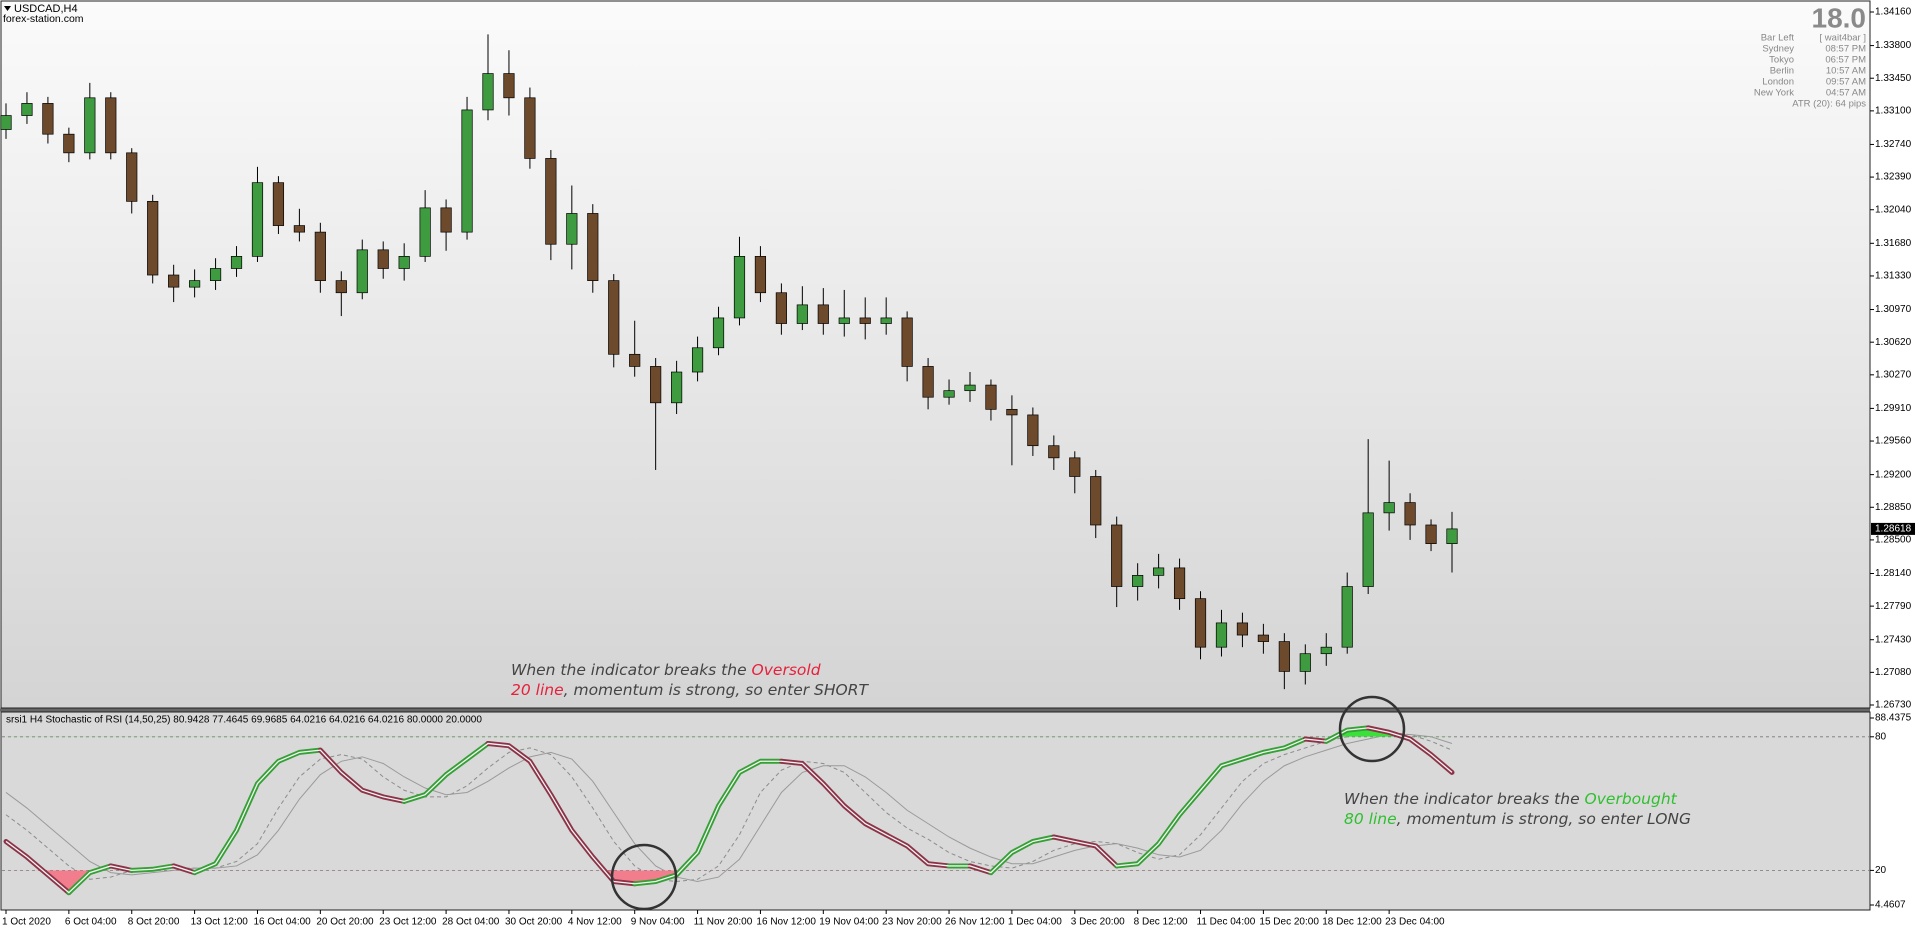 Image resolution: width=1916 pixels, height=933 pixels. Describe the element at coordinates (912, 922) in the screenshot. I see `x-tick-label: 23 Nov 20:00` at that location.